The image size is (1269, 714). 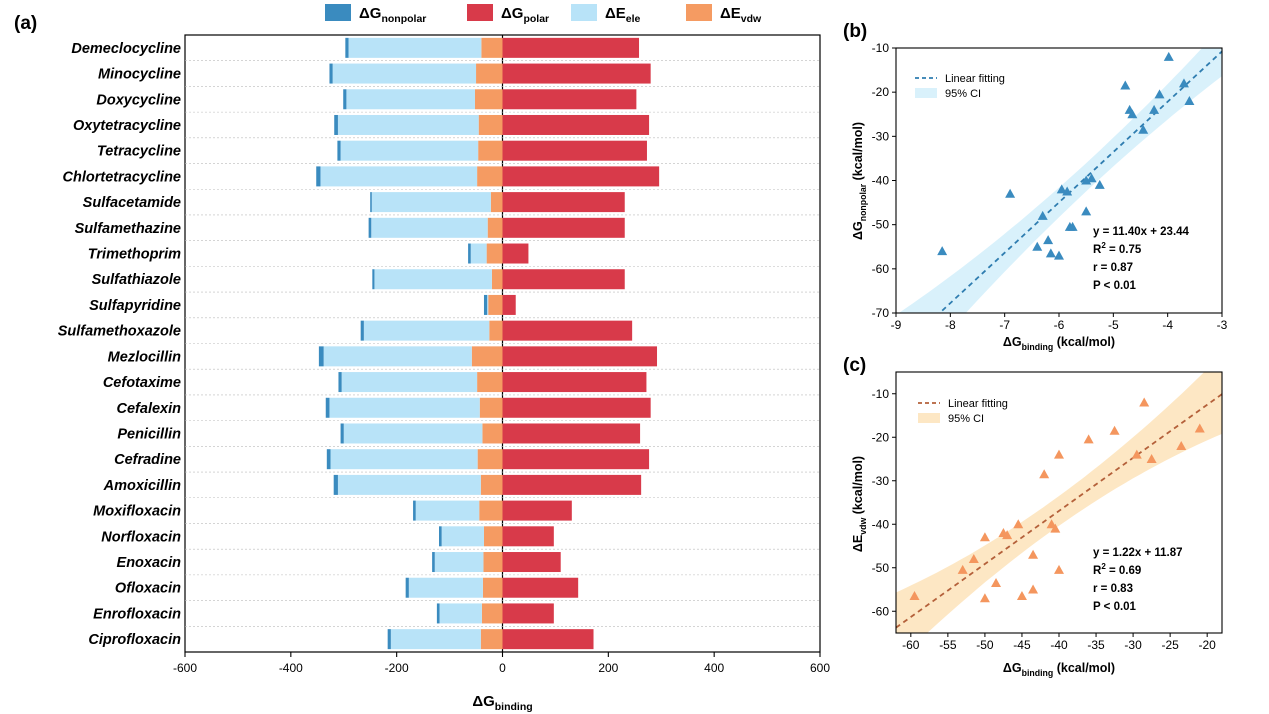 What do you see at coordinates (608, 668) in the screenshot?
I see `panel-a-x-tick-label: 200` at bounding box center [608, 668].